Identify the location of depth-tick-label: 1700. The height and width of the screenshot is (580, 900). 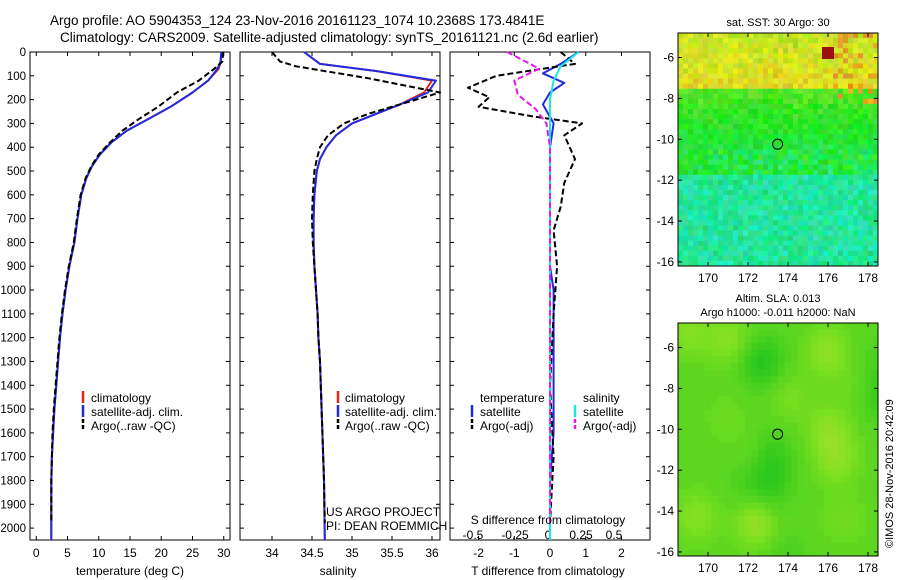
(13, 458).